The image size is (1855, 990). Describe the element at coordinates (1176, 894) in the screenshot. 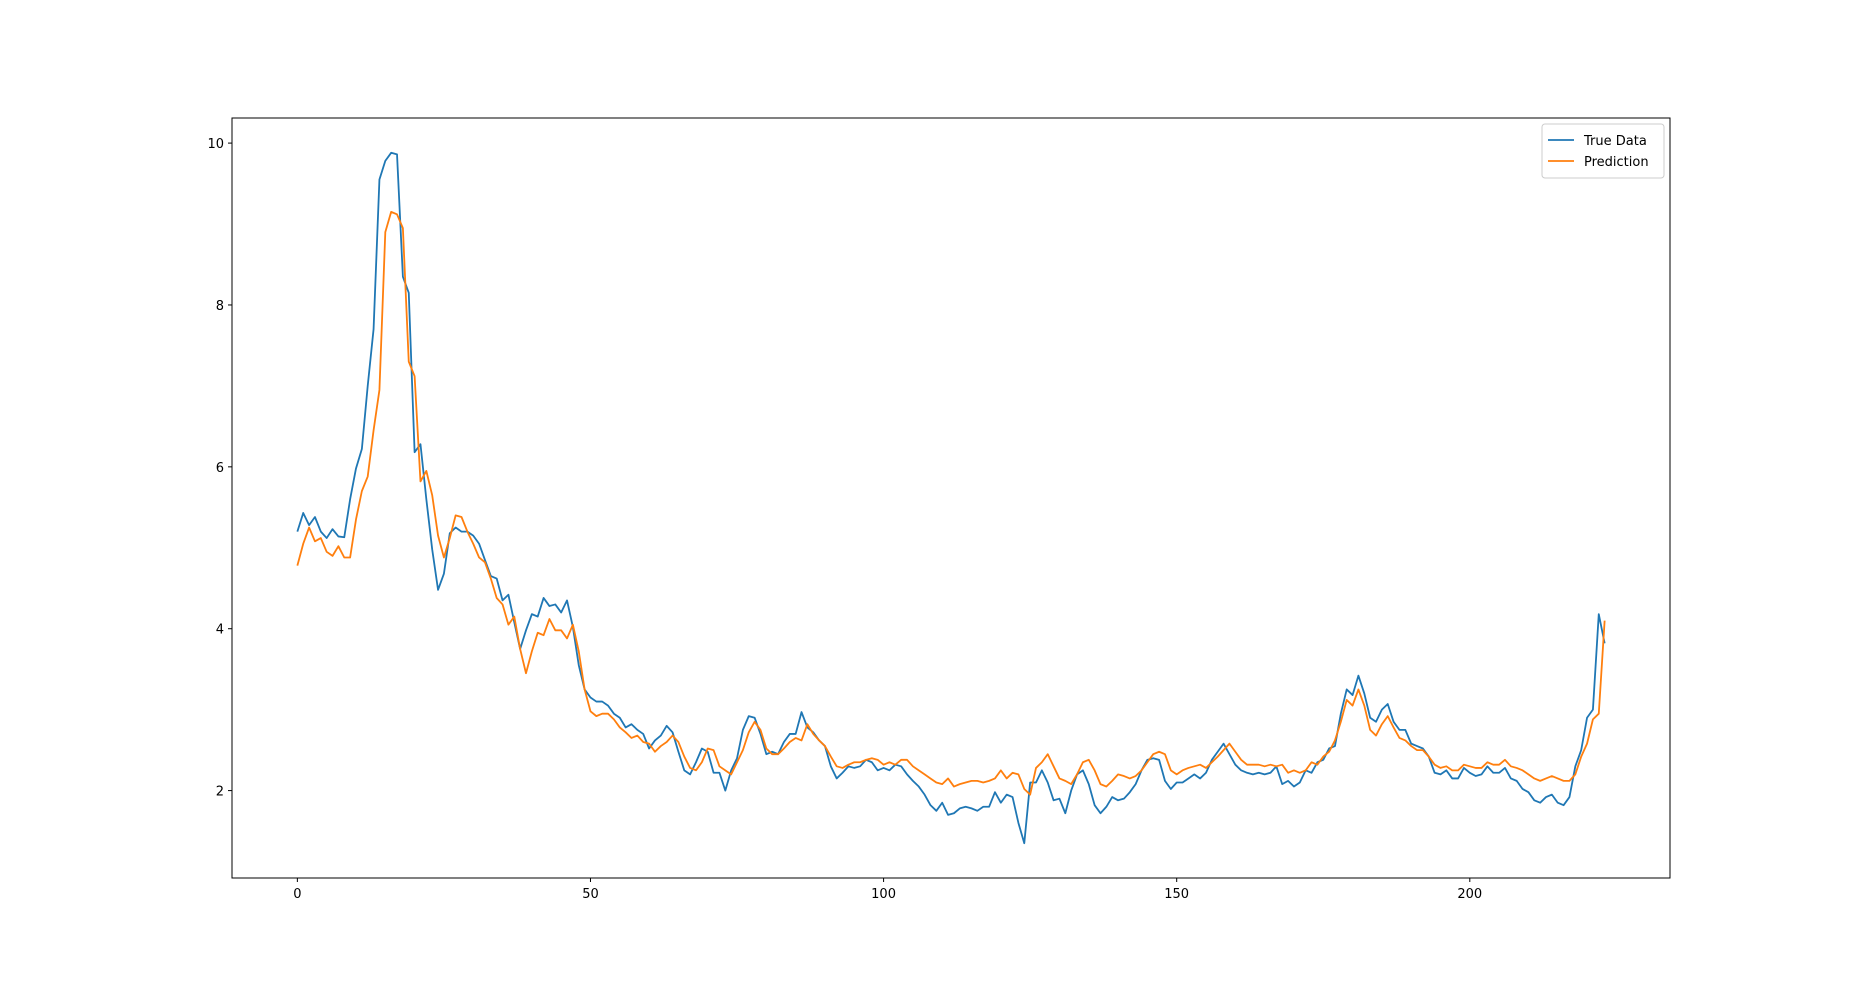

I see `x-tick-label: 150` at that location.